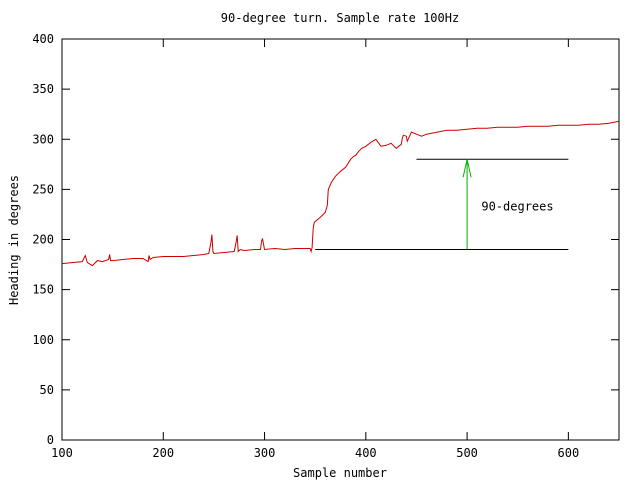  Describe the element at coordinates (467, 453) in the screenshot. I see `x-tick-label: 500` at that location.